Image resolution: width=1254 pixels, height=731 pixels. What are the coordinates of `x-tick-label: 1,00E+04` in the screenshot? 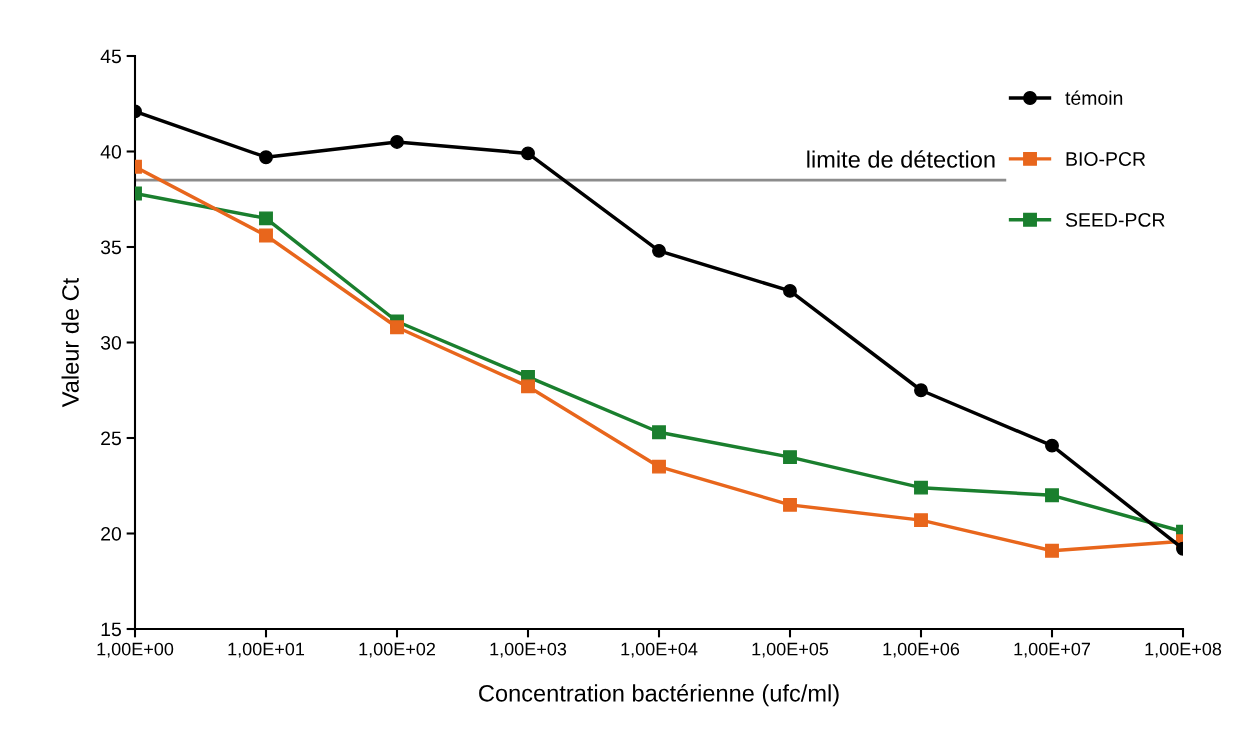 It's located at (659, 650).